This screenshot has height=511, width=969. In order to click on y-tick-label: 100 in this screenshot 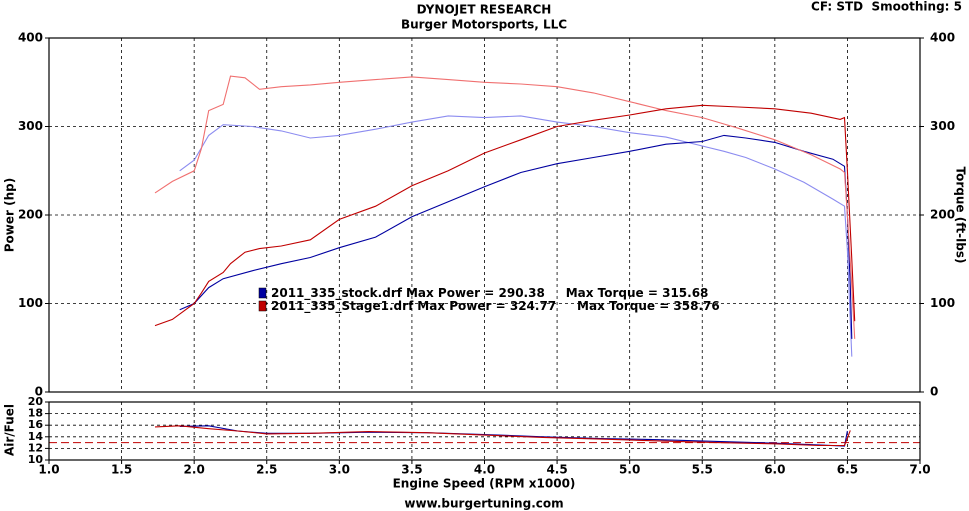, I will do `click(30, 303)`.